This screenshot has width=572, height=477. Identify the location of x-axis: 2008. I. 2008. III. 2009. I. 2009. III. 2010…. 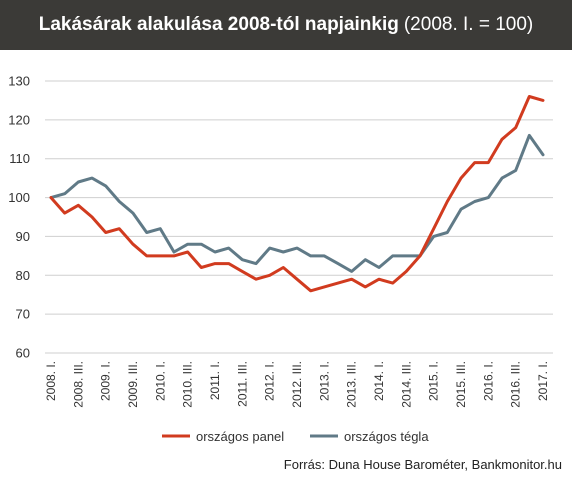
(297, 384).